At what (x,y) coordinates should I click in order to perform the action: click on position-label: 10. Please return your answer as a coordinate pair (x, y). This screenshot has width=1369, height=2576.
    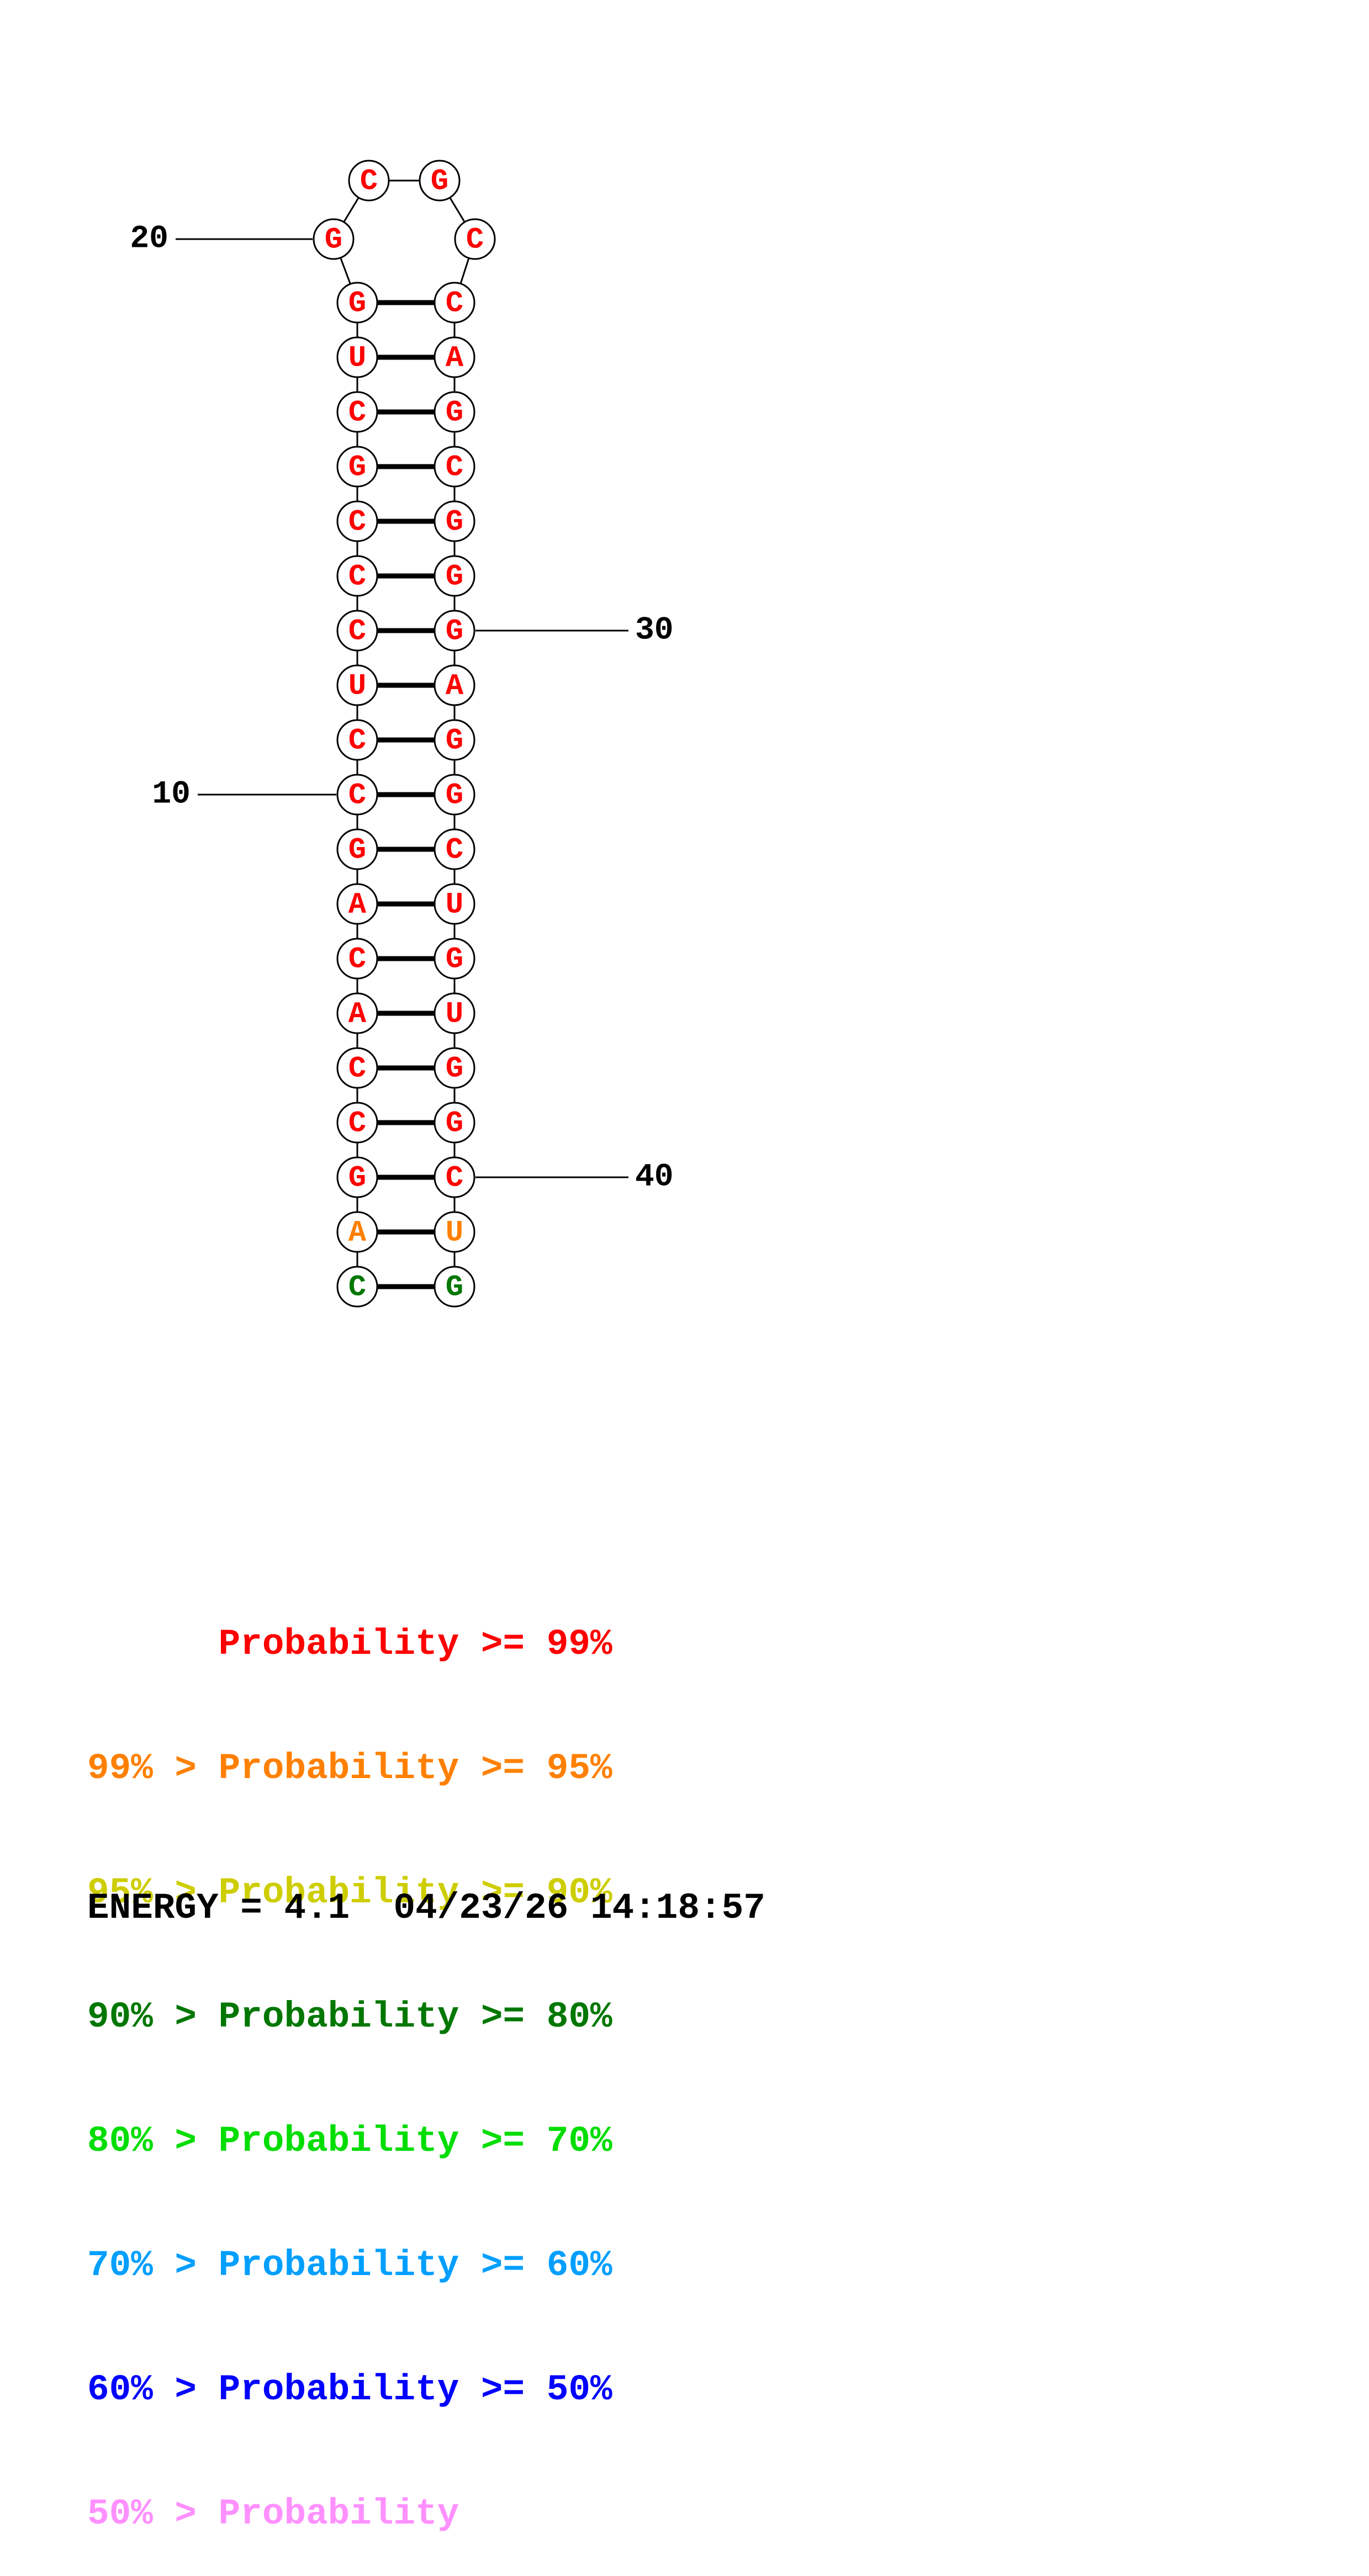
    Looking at the image, I should click on (172, 795).